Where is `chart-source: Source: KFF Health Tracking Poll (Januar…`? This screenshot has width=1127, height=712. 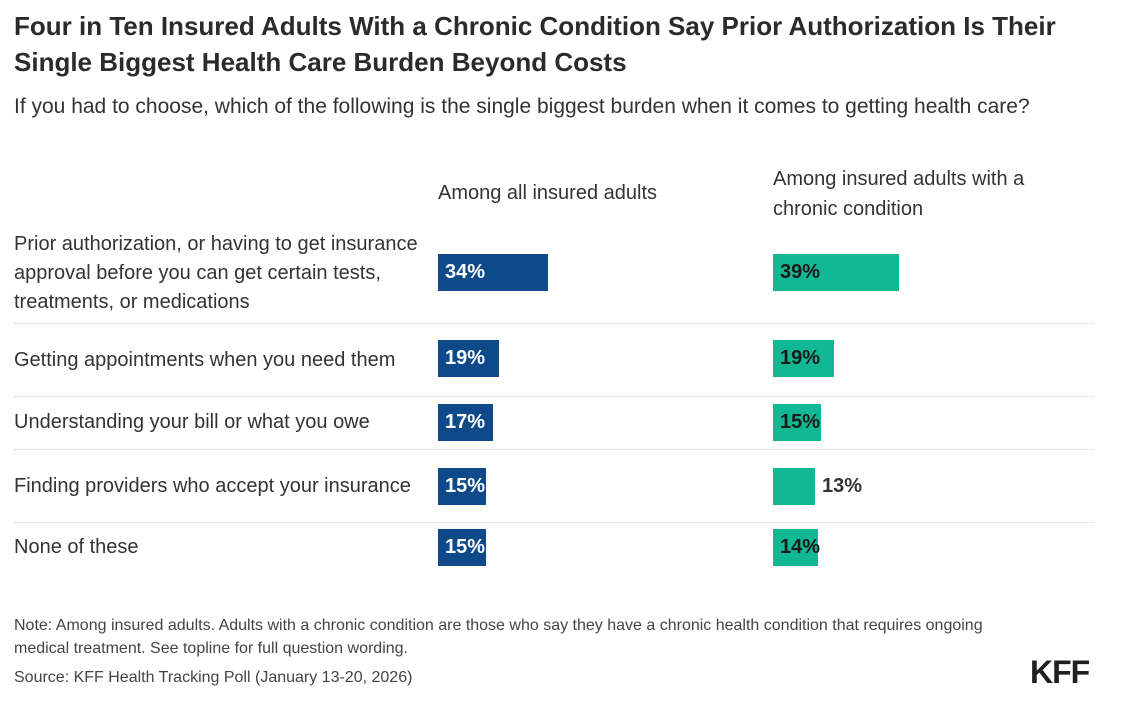
chart-source: Source: KFF Health Tracking Poll (Januar… is located at coordinates (213, 677).